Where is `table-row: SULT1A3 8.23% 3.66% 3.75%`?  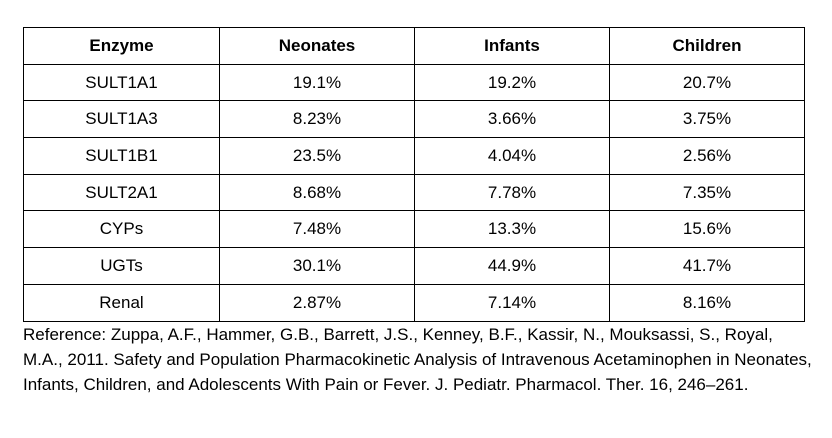 table-row: SULT1A3 8.23% 3.66% 3.75% is located at coordinates (414, 119).